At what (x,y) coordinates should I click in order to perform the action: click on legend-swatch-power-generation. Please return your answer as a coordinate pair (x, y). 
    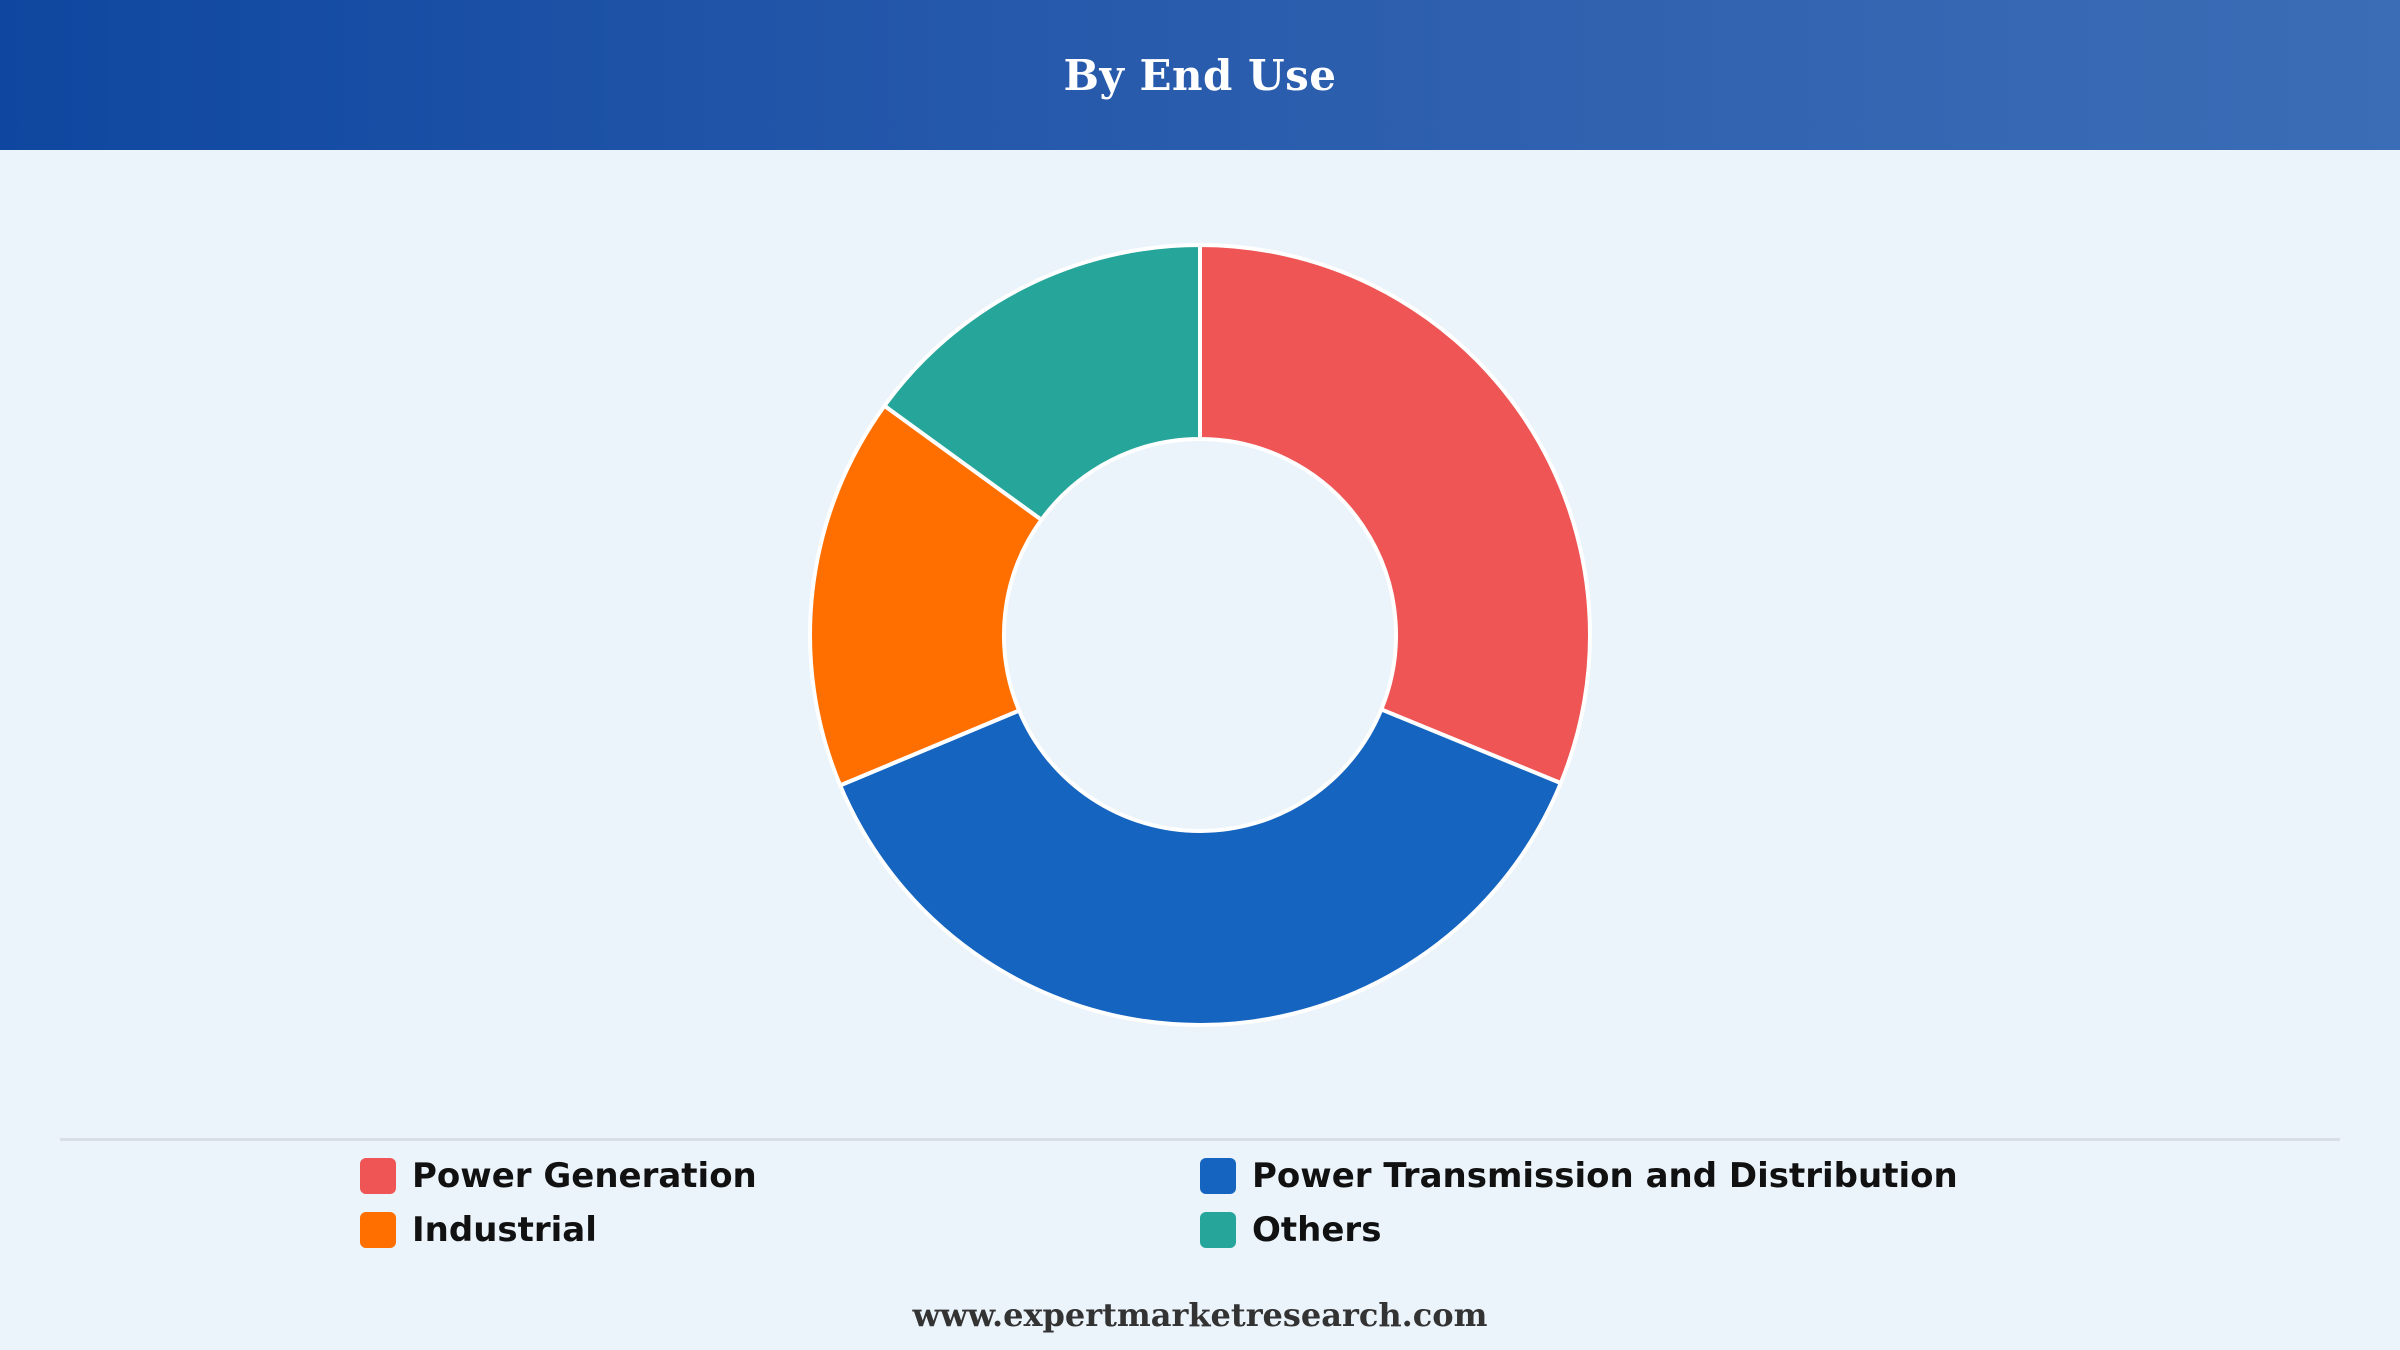
    Looking at the image, I should click on (378, 1176).